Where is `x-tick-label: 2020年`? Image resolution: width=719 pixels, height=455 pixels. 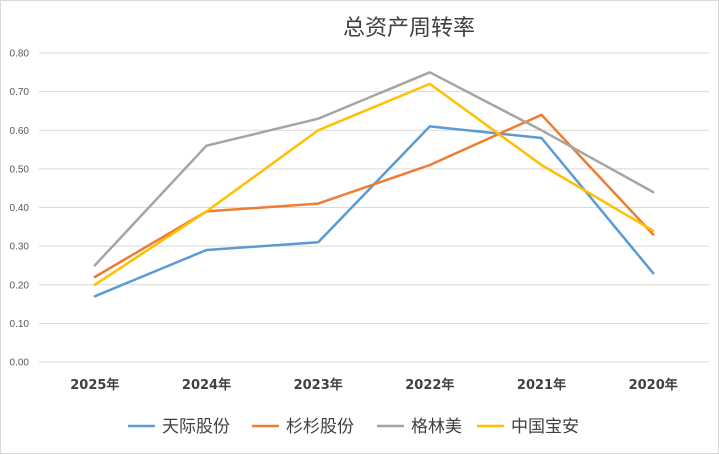
x-tick-label: 2020年 is located at coordinates (653, 385).